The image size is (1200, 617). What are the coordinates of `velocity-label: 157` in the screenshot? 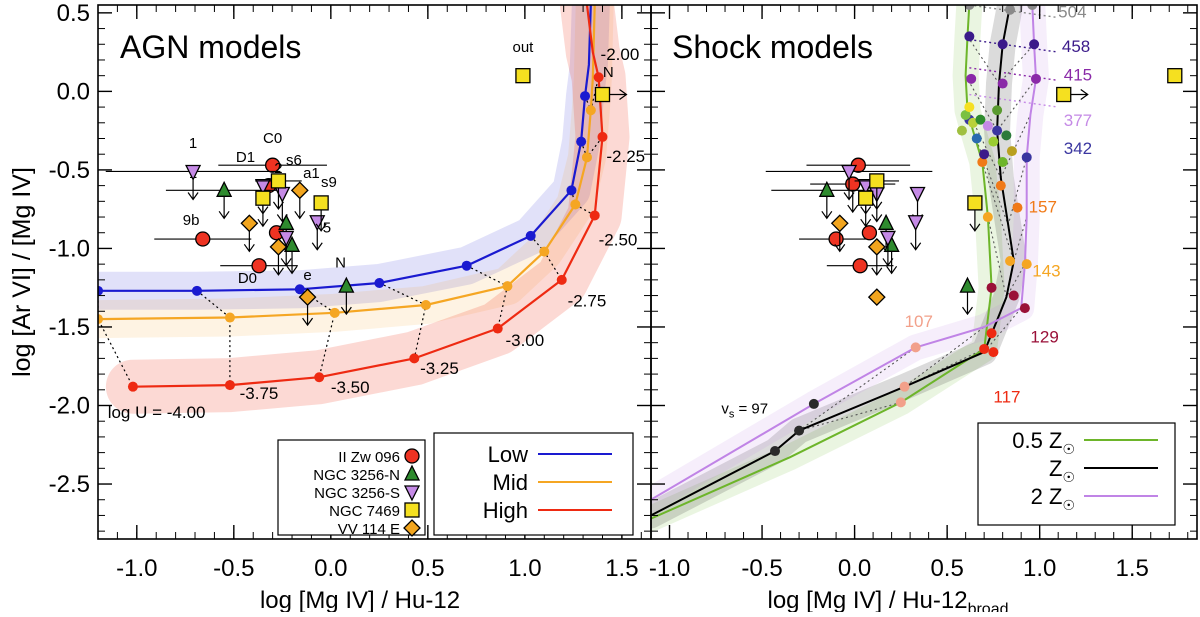 It's located at (1043, 206).